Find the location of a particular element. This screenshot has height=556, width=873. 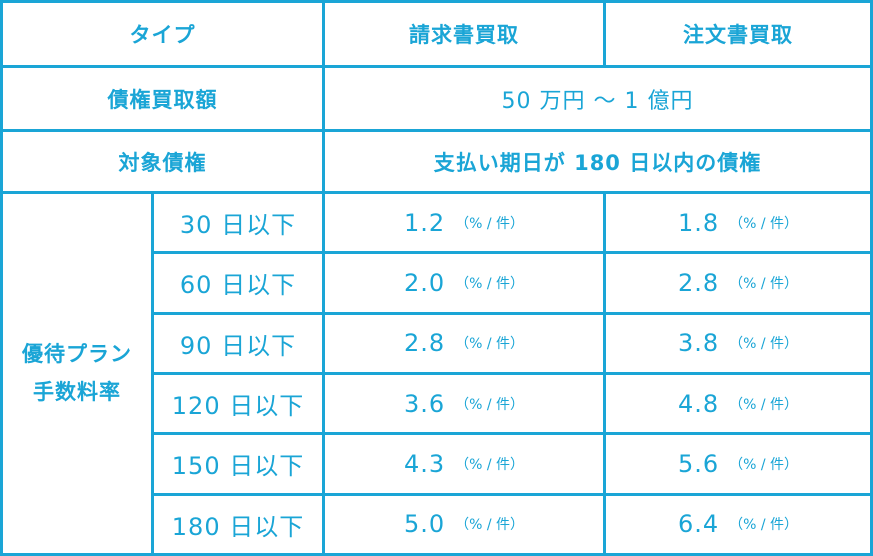

target-label: 対象債権 is located at coordinates (162, 161).